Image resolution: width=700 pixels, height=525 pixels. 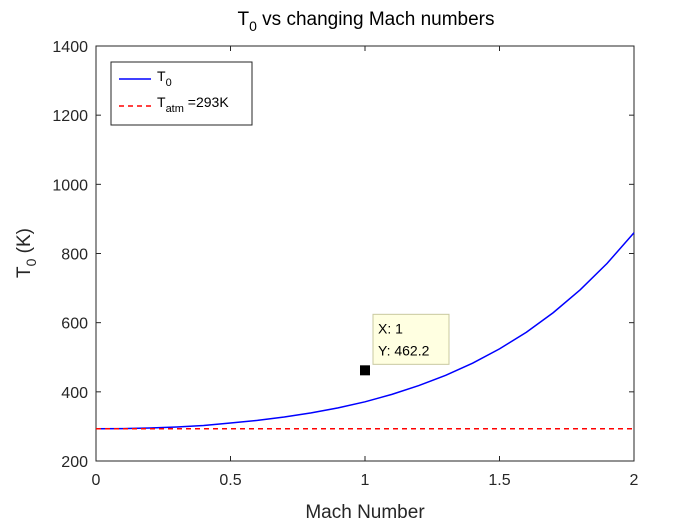 What do you see at coordinates (206, 102) in the screenshot?
I see `legend-tatm-rest: =293K` at bounding box center [206, 102].